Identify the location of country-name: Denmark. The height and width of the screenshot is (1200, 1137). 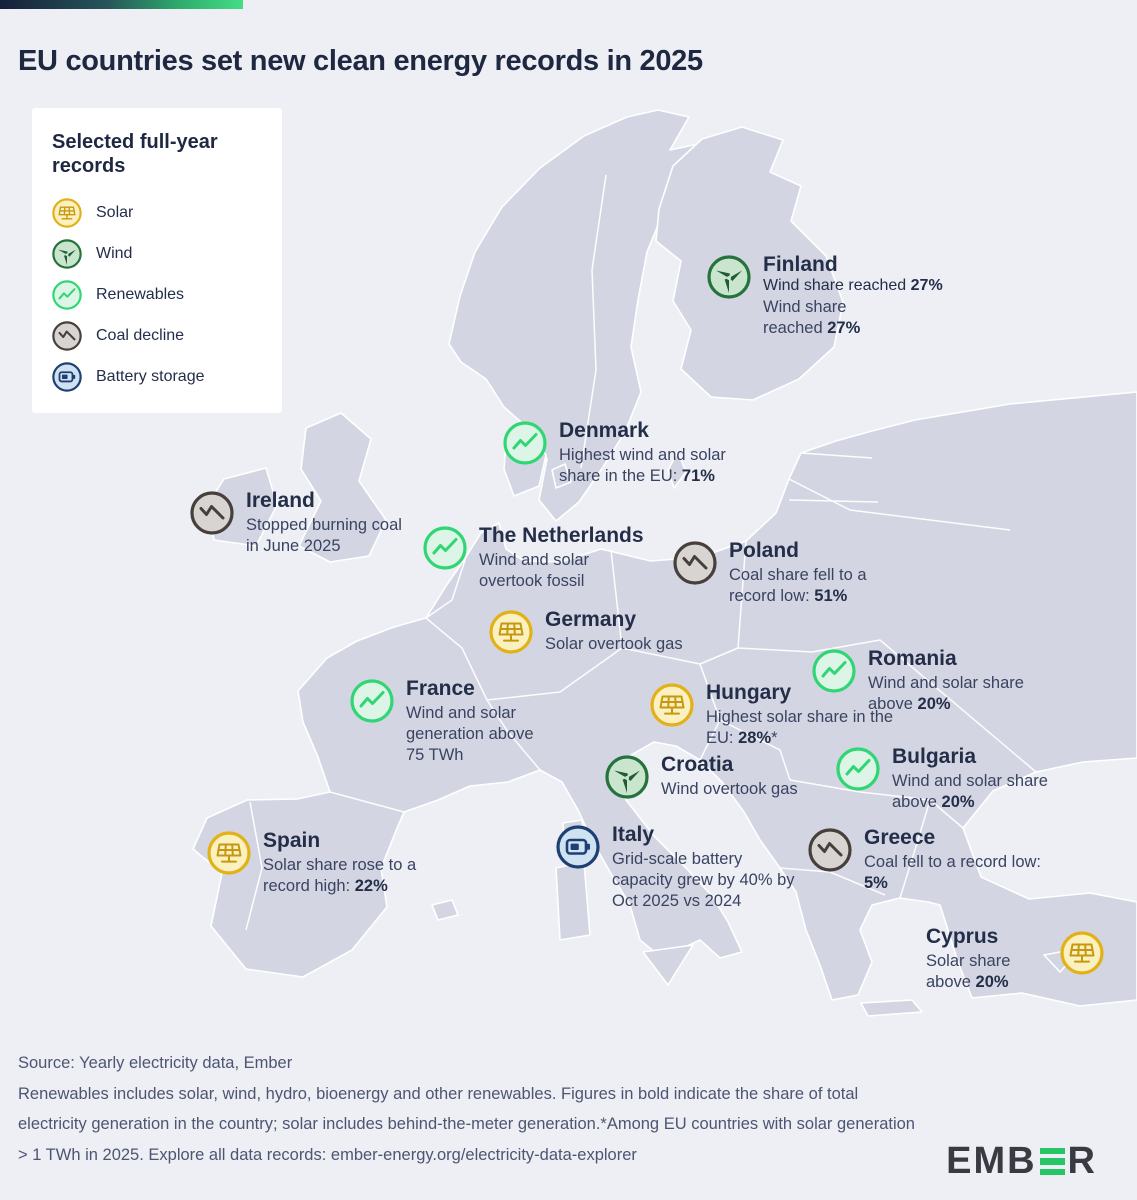
(604, 430).